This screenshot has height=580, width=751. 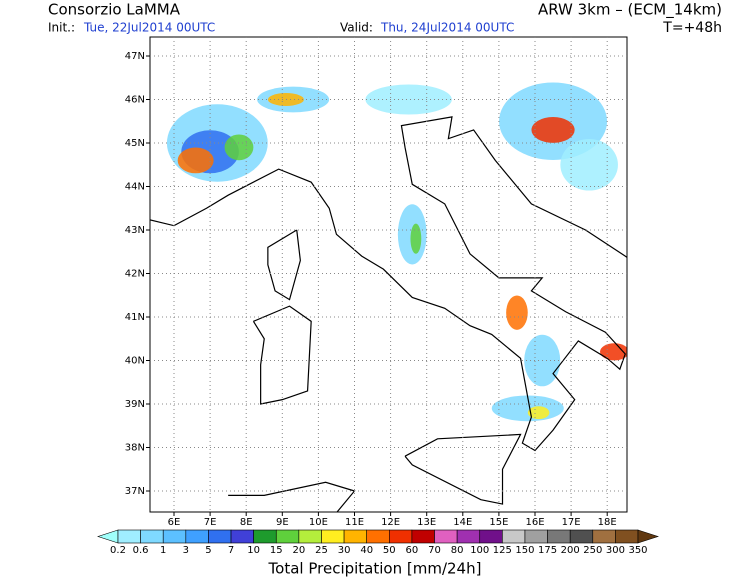 I want to click on colorbar-label: 0.2, so click(x=118, y=550).